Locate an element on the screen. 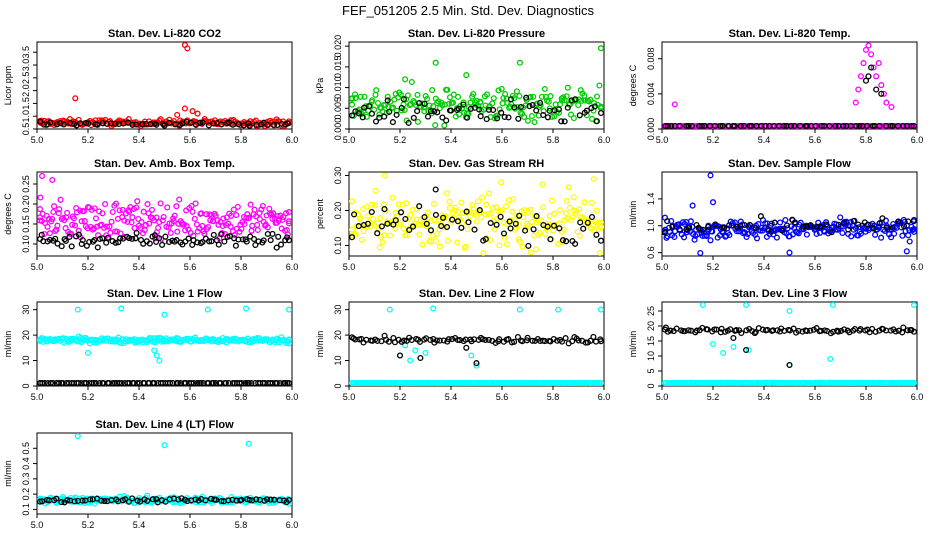 Image resolution: width=936 pixels, height=540 pixels. y-tick-label: 0.10 is located at coordinates (26, 244).